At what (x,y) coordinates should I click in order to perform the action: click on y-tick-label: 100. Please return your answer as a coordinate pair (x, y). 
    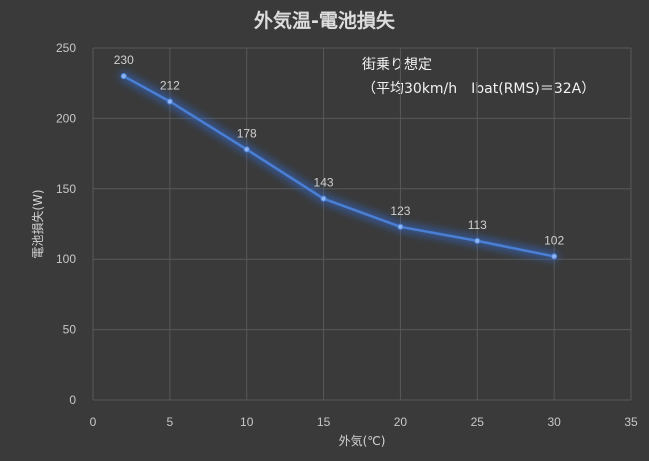
    Looking at the image, I should click on (66, 259).